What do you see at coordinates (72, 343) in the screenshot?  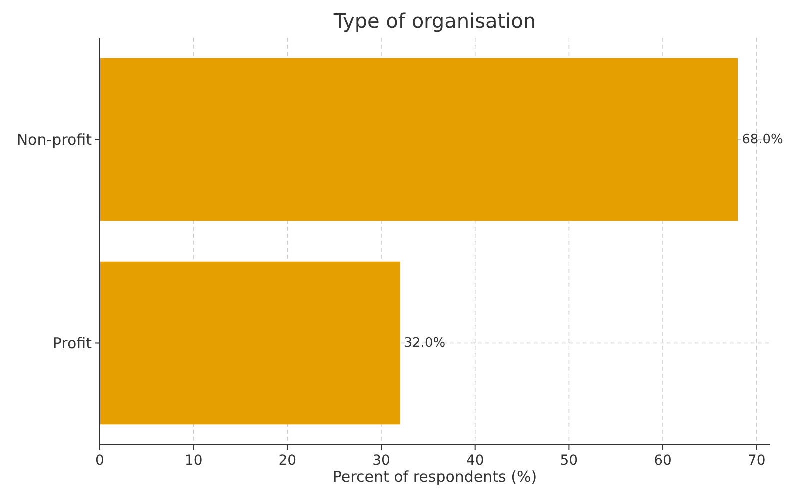 I see `y-tick-label: Profit` at bounding box center [72, 343].